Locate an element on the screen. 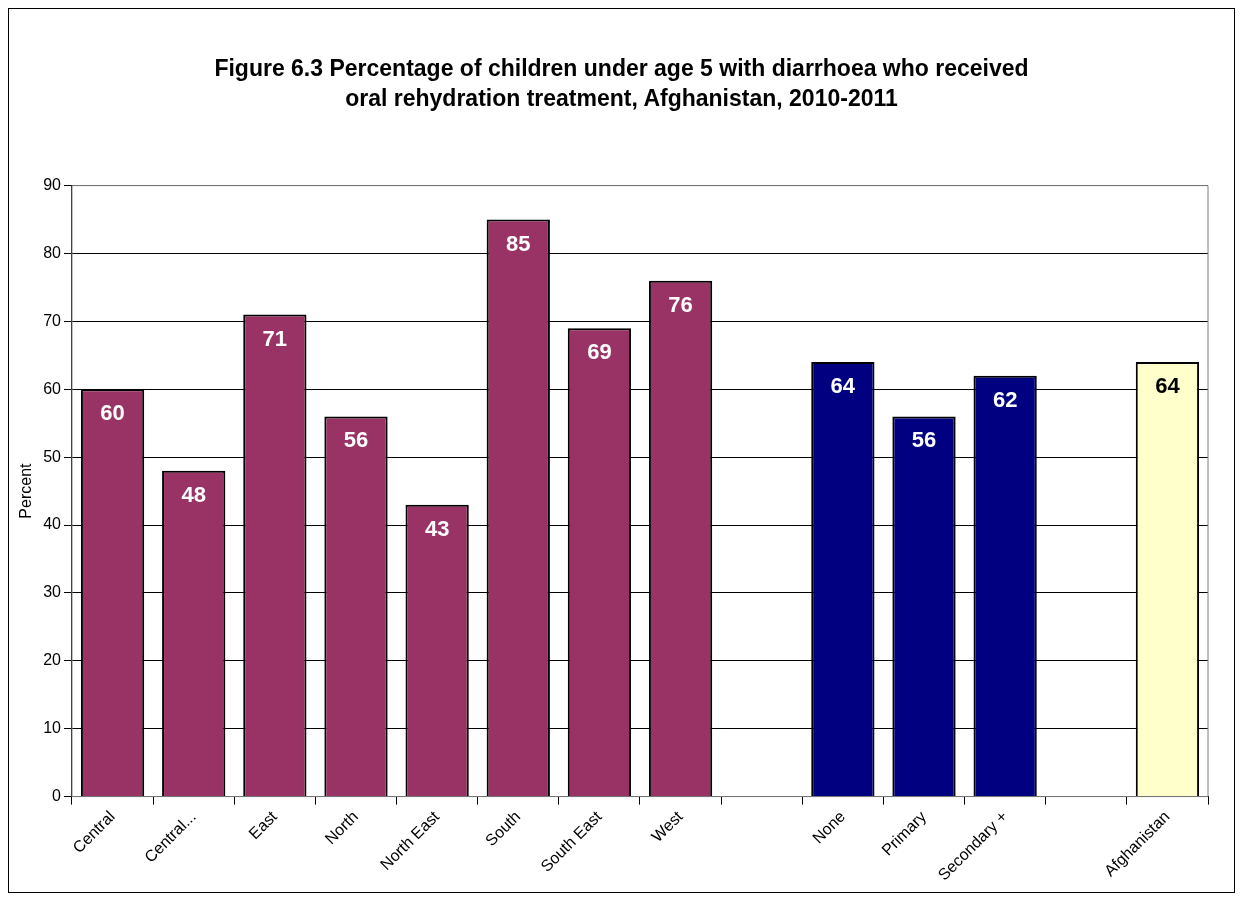  y-tick-label: 20 is located at coordinates (52, 660).